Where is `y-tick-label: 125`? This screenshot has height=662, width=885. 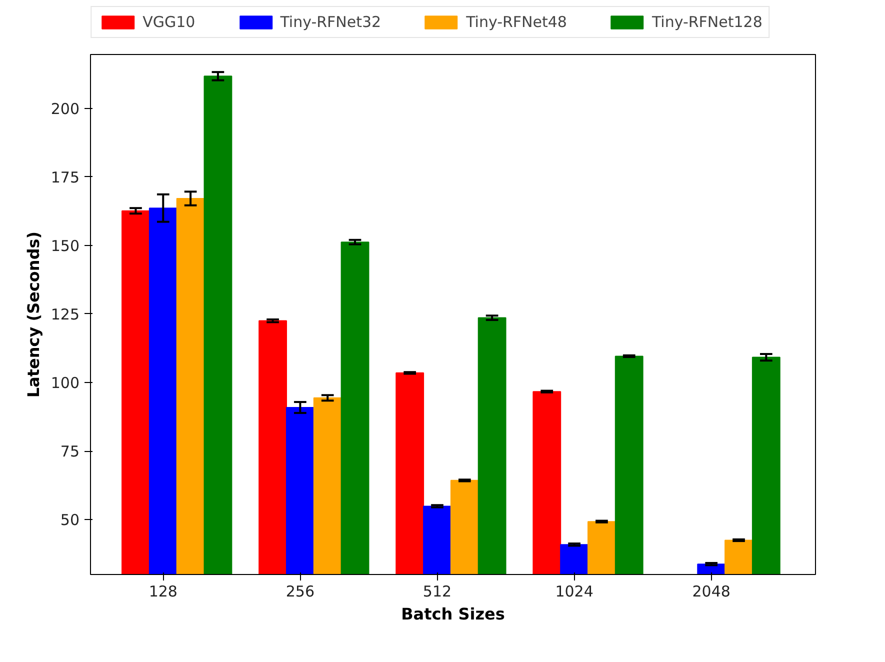 y-tick-label: 125 is located at coordinates (65, 314).